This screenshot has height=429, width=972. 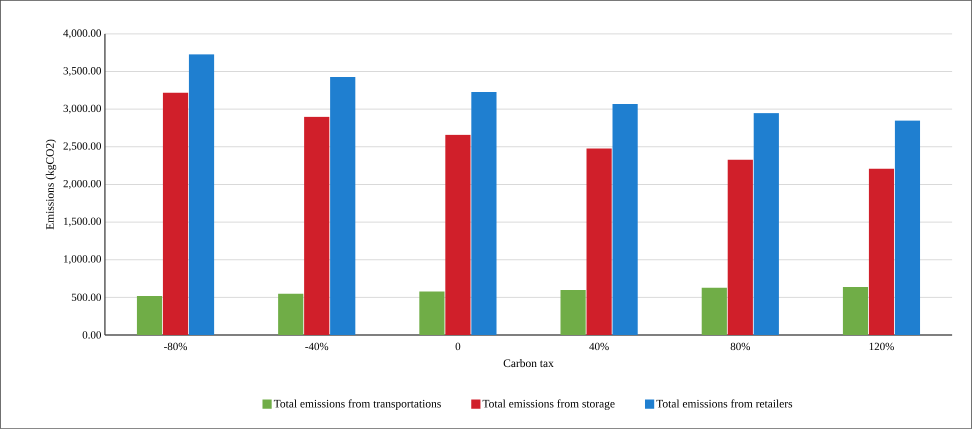 What do you see at coordinates (82, 184) in the screenshot?
I see `y-tick-label: 2,000.00` at bounding box center [82, 184].